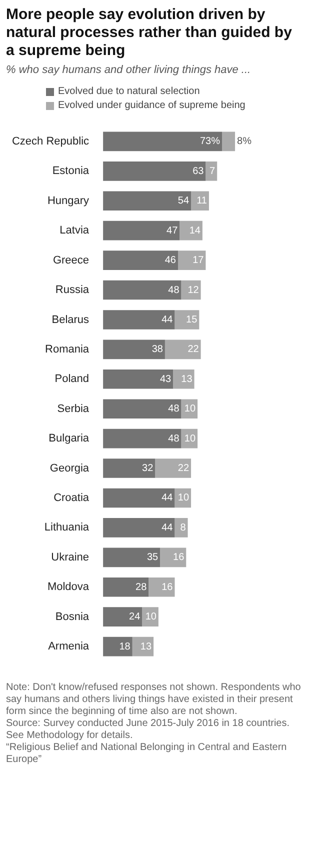  I want to click on y-tick-label: Latvia, so click(75, 230).